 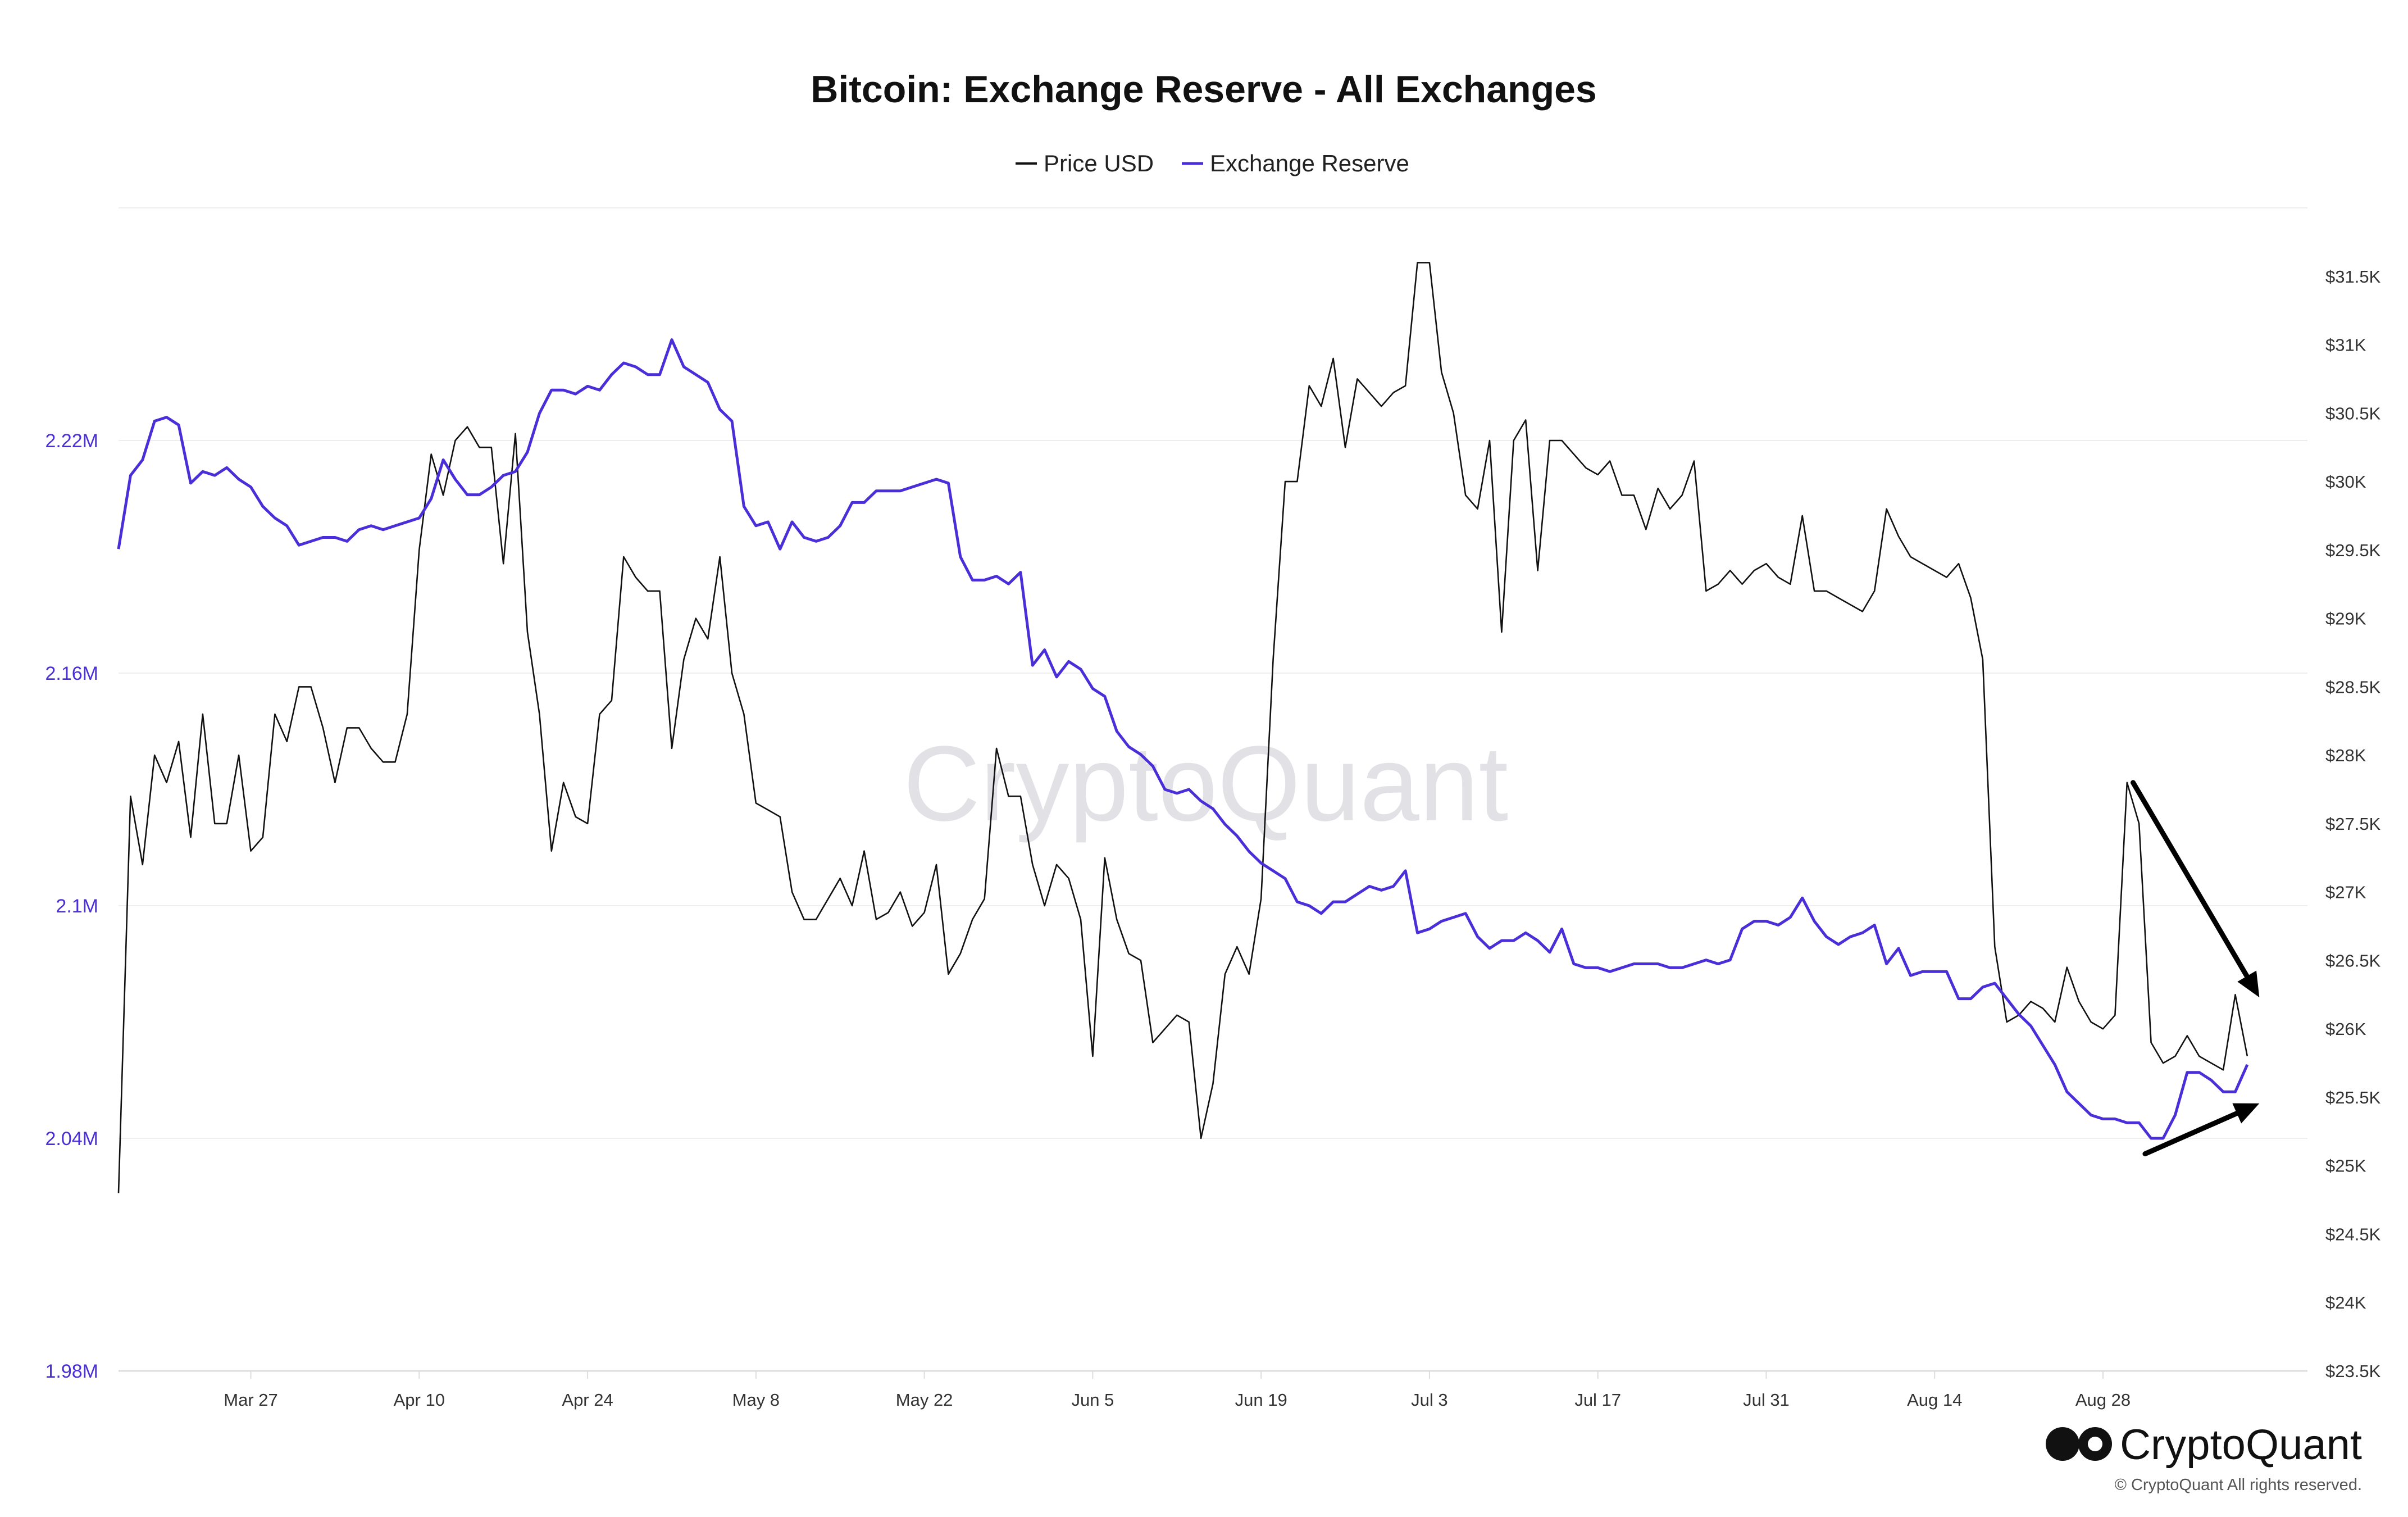 What do you see at coordinates (1766, 1400) in the screenshot?
I see `x-tick-label: Jul 31` at bounding box center [1766, 1400].